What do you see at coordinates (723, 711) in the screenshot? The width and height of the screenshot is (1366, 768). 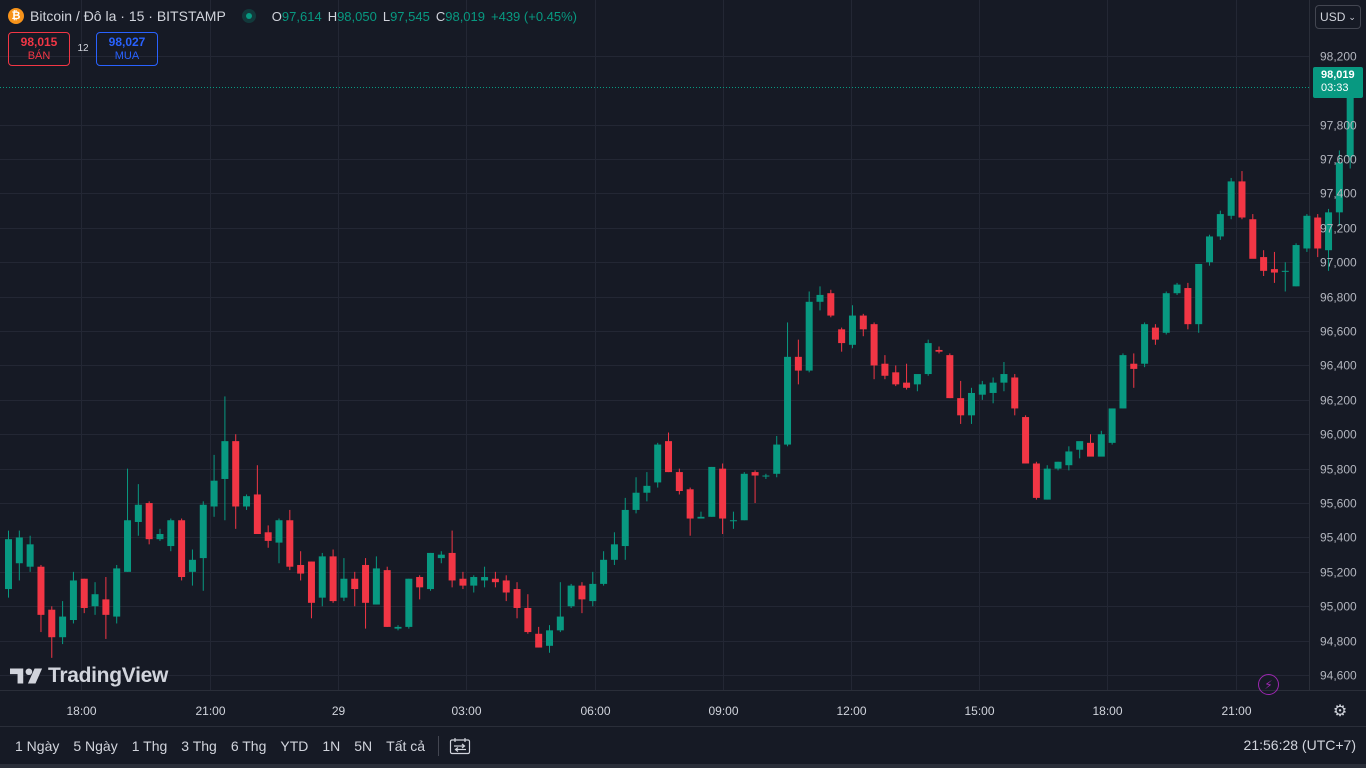 I see `x-tick-label: 09:00` at bounding box center [723, 711].